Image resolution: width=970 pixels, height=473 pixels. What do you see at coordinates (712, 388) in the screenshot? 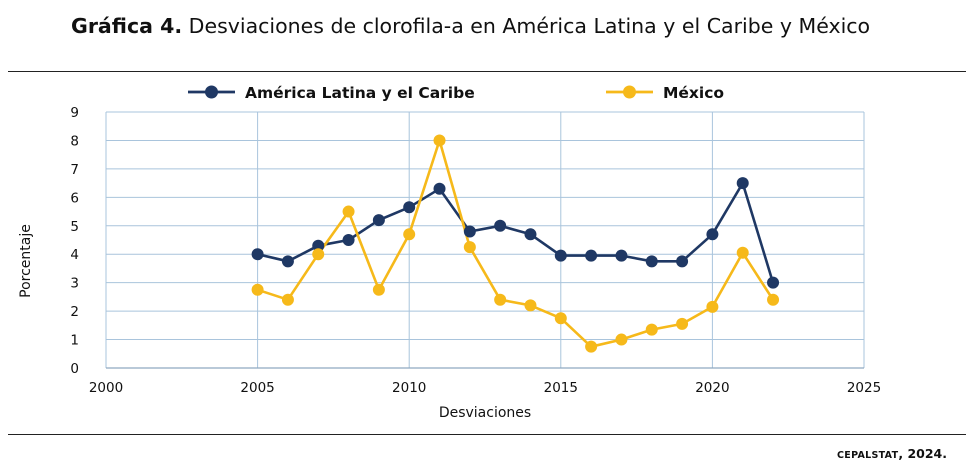
I see `x-tick-label: 2020` at bounding box center [712, 388].